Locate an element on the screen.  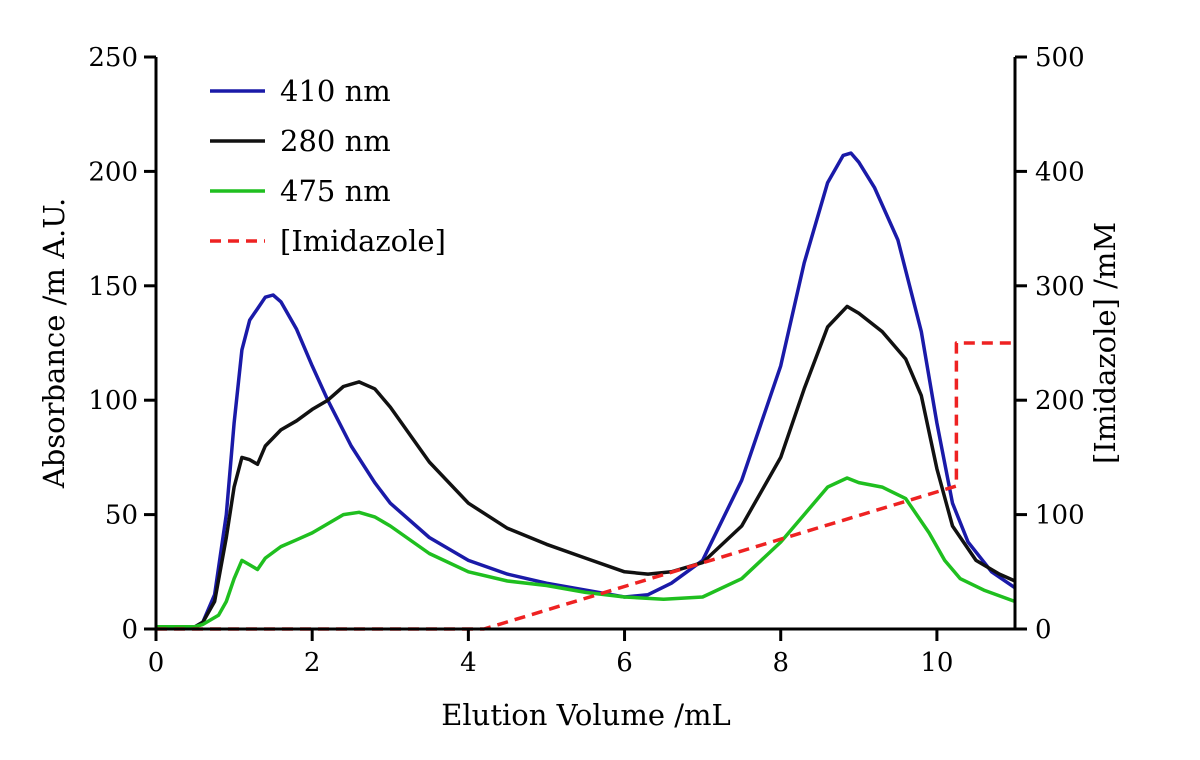
y-axis-left-title: Absorbance /m A.U. is located at coordinates (54, 344).